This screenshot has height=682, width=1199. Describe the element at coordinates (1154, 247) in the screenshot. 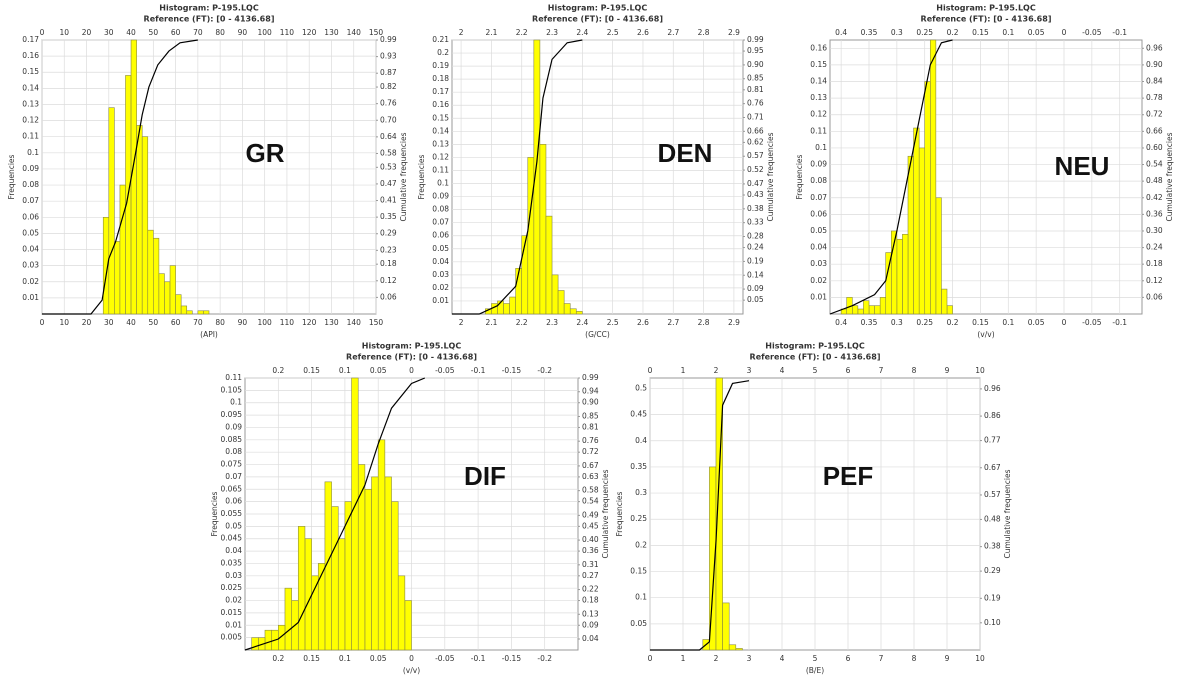

I see `y2-tick-label: 0.24` at that location.